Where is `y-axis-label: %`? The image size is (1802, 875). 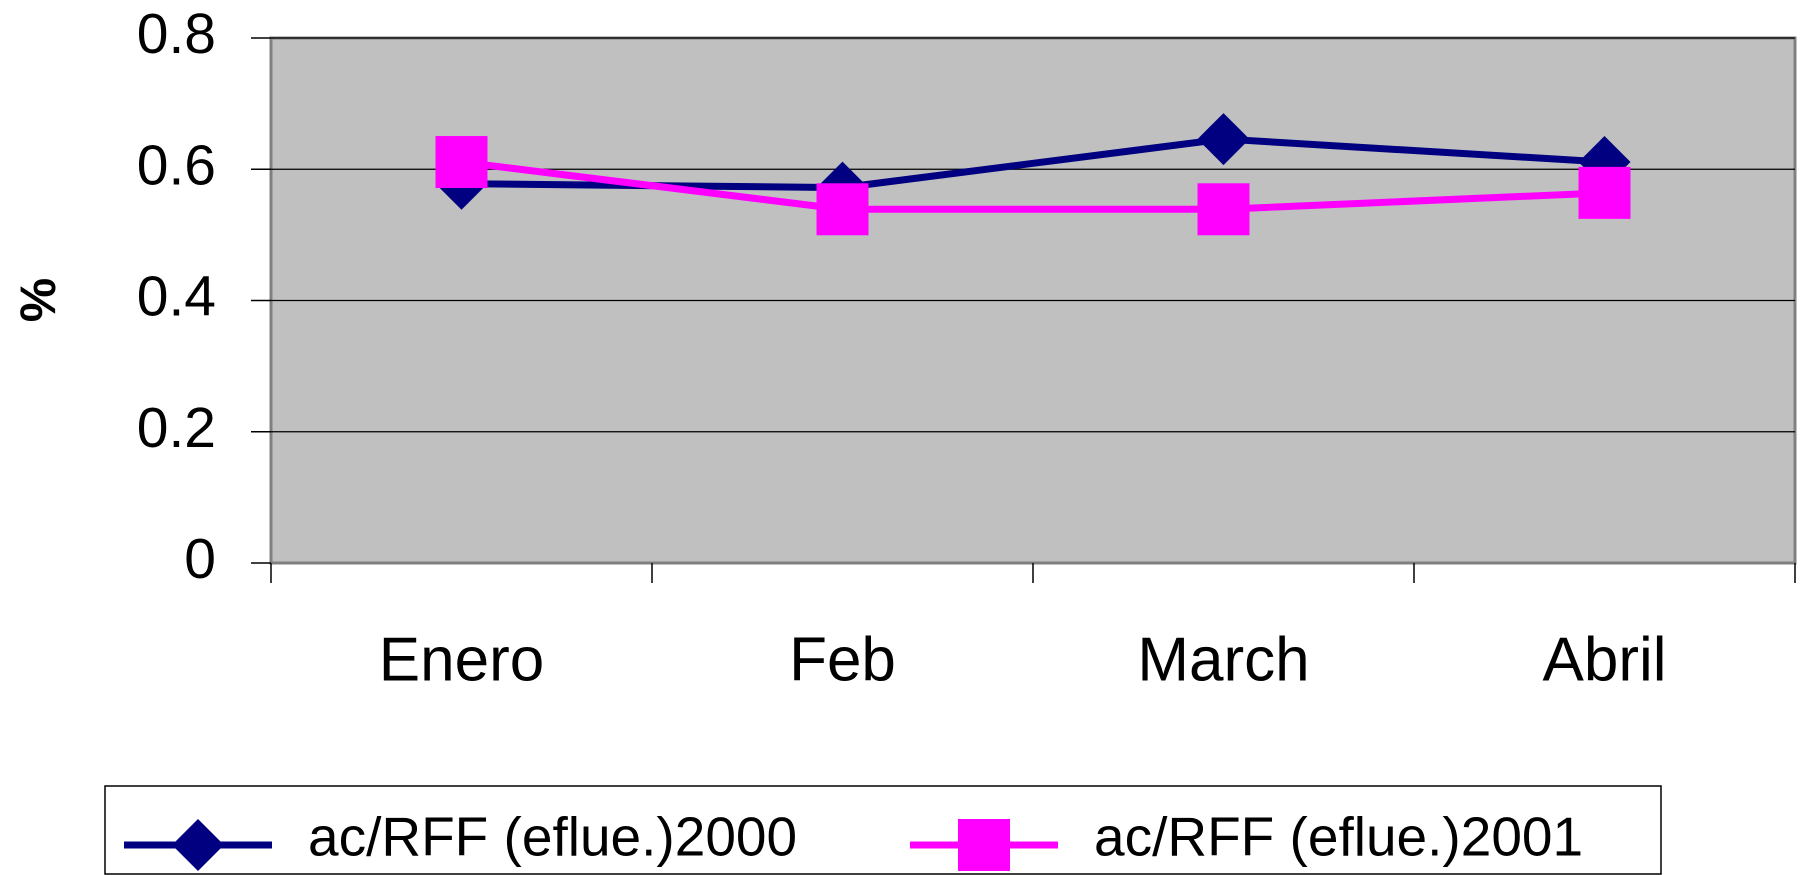 y-axis-label: % is located at coordinates (38, 300).